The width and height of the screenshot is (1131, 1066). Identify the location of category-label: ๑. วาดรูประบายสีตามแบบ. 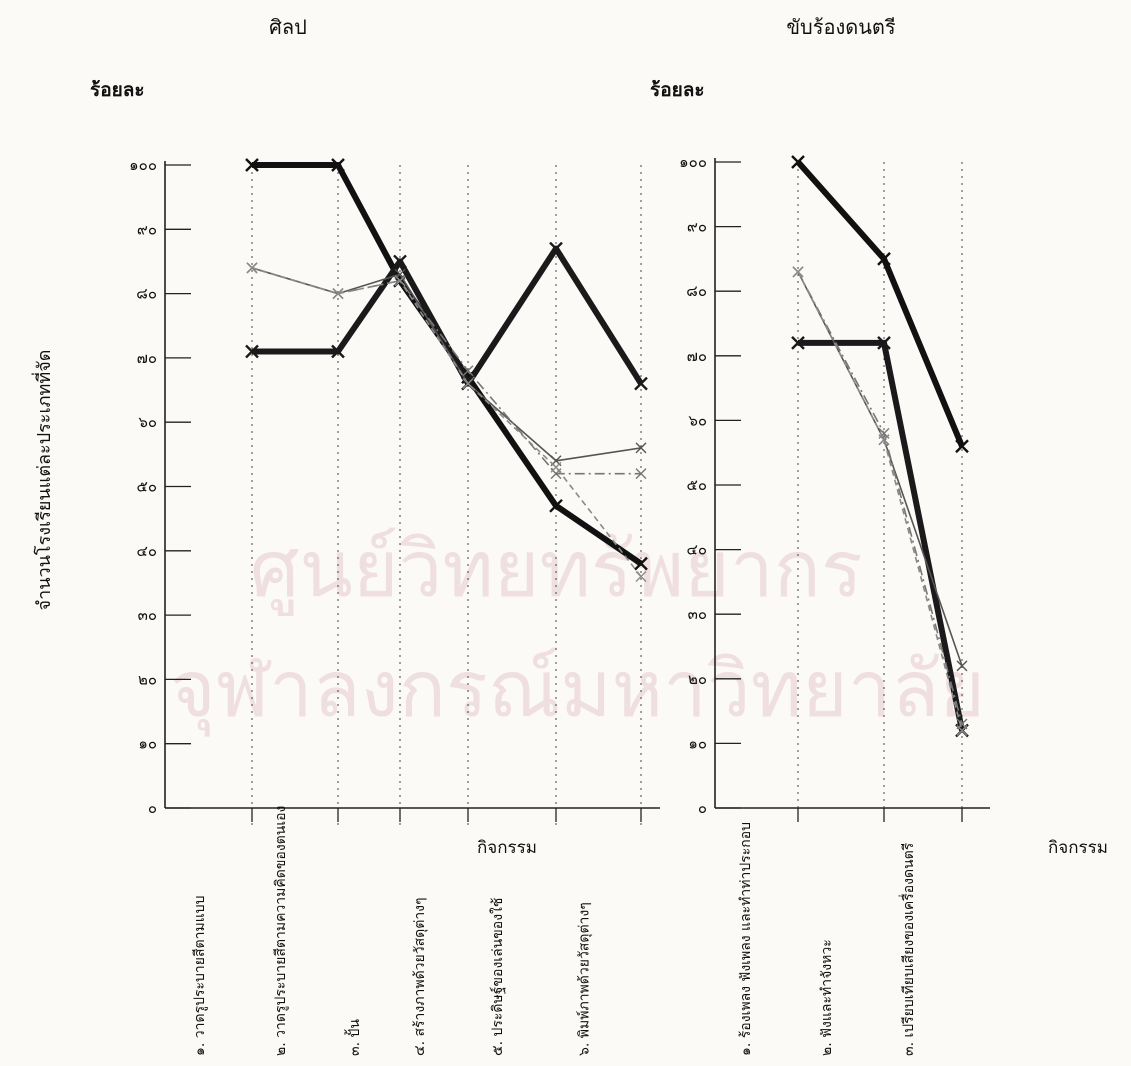
(200, 975).